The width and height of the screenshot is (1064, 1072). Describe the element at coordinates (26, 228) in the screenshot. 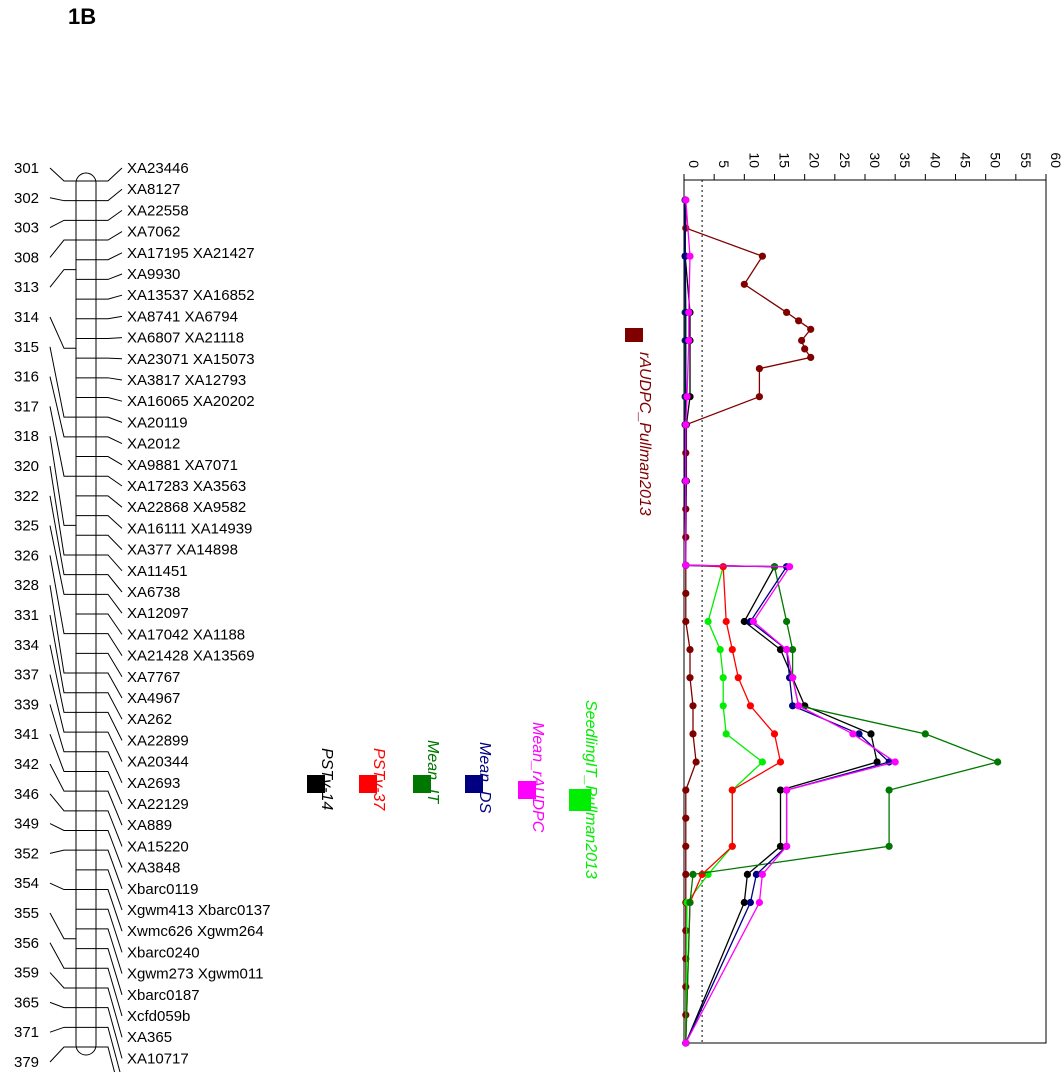

I see `position-label: 303` at that location.